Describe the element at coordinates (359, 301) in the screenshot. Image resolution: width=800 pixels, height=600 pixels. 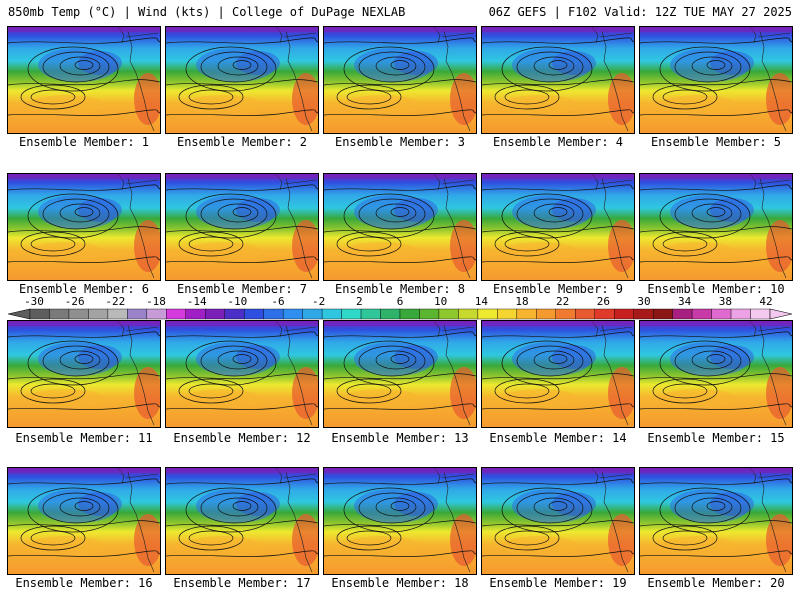
I see `colorbar-tick-label: 2` at that location.